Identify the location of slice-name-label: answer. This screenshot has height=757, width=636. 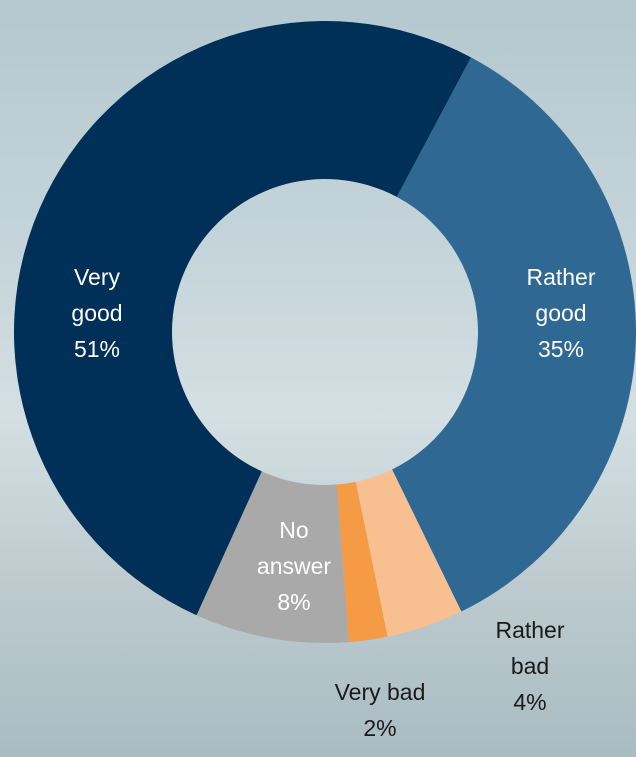
(294, 566).